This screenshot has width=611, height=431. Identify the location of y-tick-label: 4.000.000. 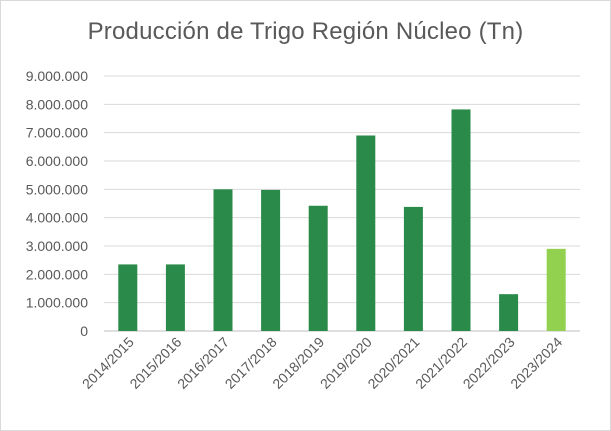
(57, 218).